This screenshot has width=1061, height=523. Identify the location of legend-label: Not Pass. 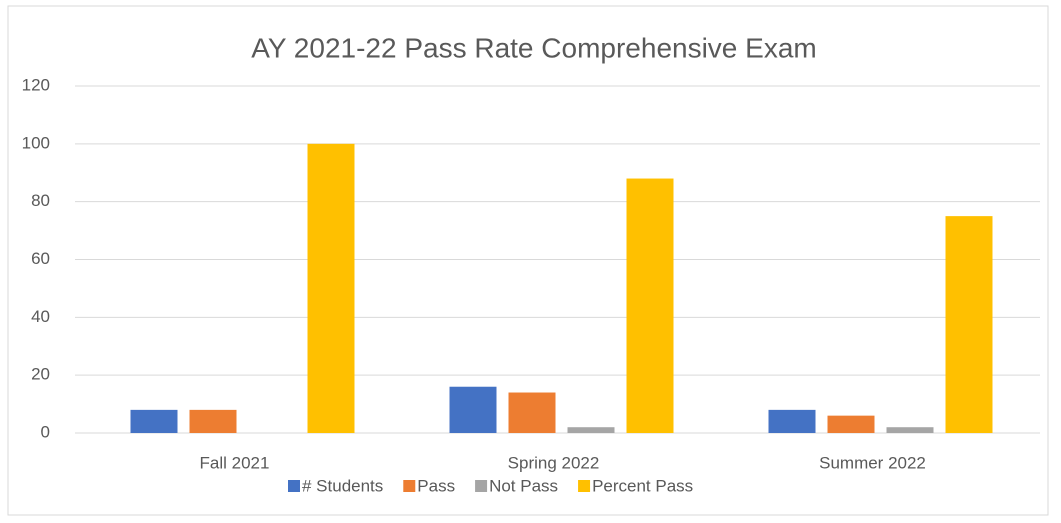
(523, 485).